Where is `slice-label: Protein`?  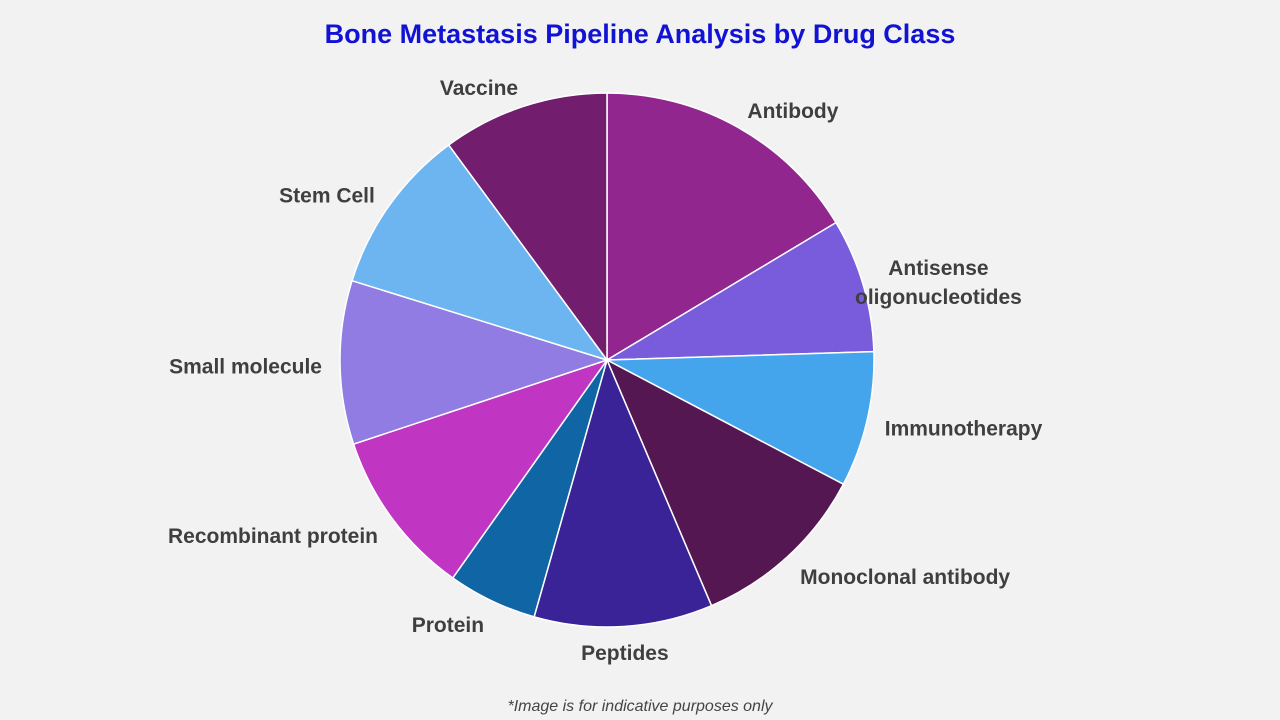
slice-label: Protein is located at coordinates (448, 625).